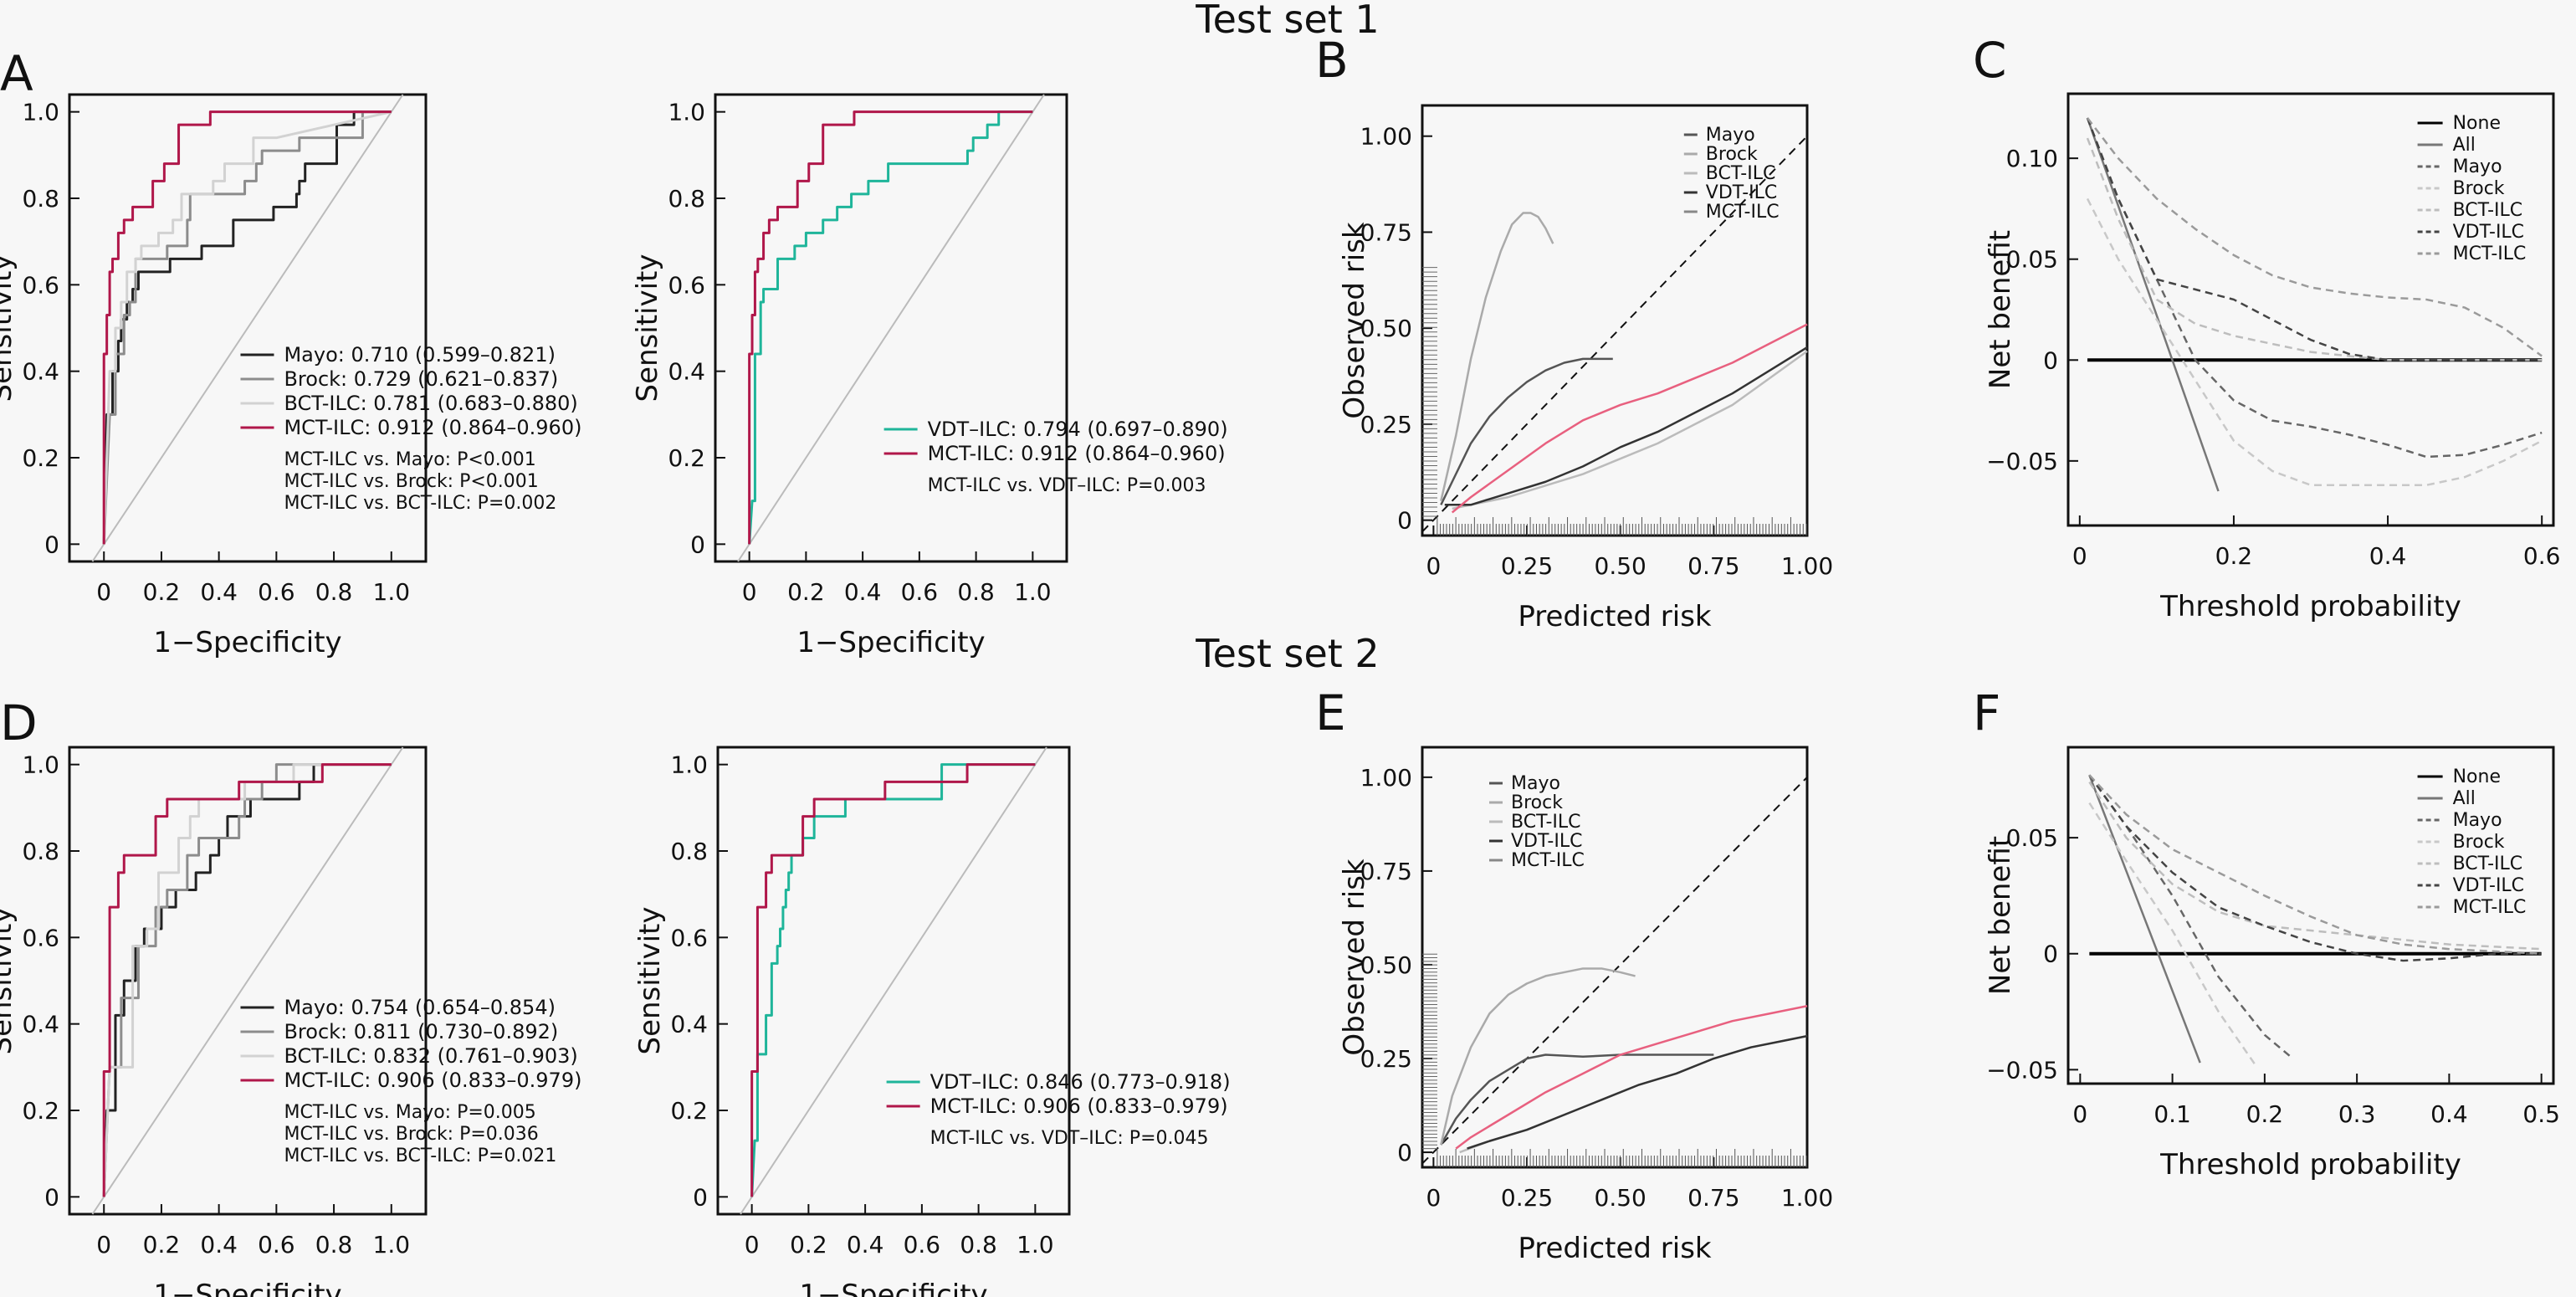 Image resolution: width=2576 pixels, height=1297 pixels. Describe the element at coordinates (689, 765) in the screenshot. I see `y-tick-label: 1.0` at that location.